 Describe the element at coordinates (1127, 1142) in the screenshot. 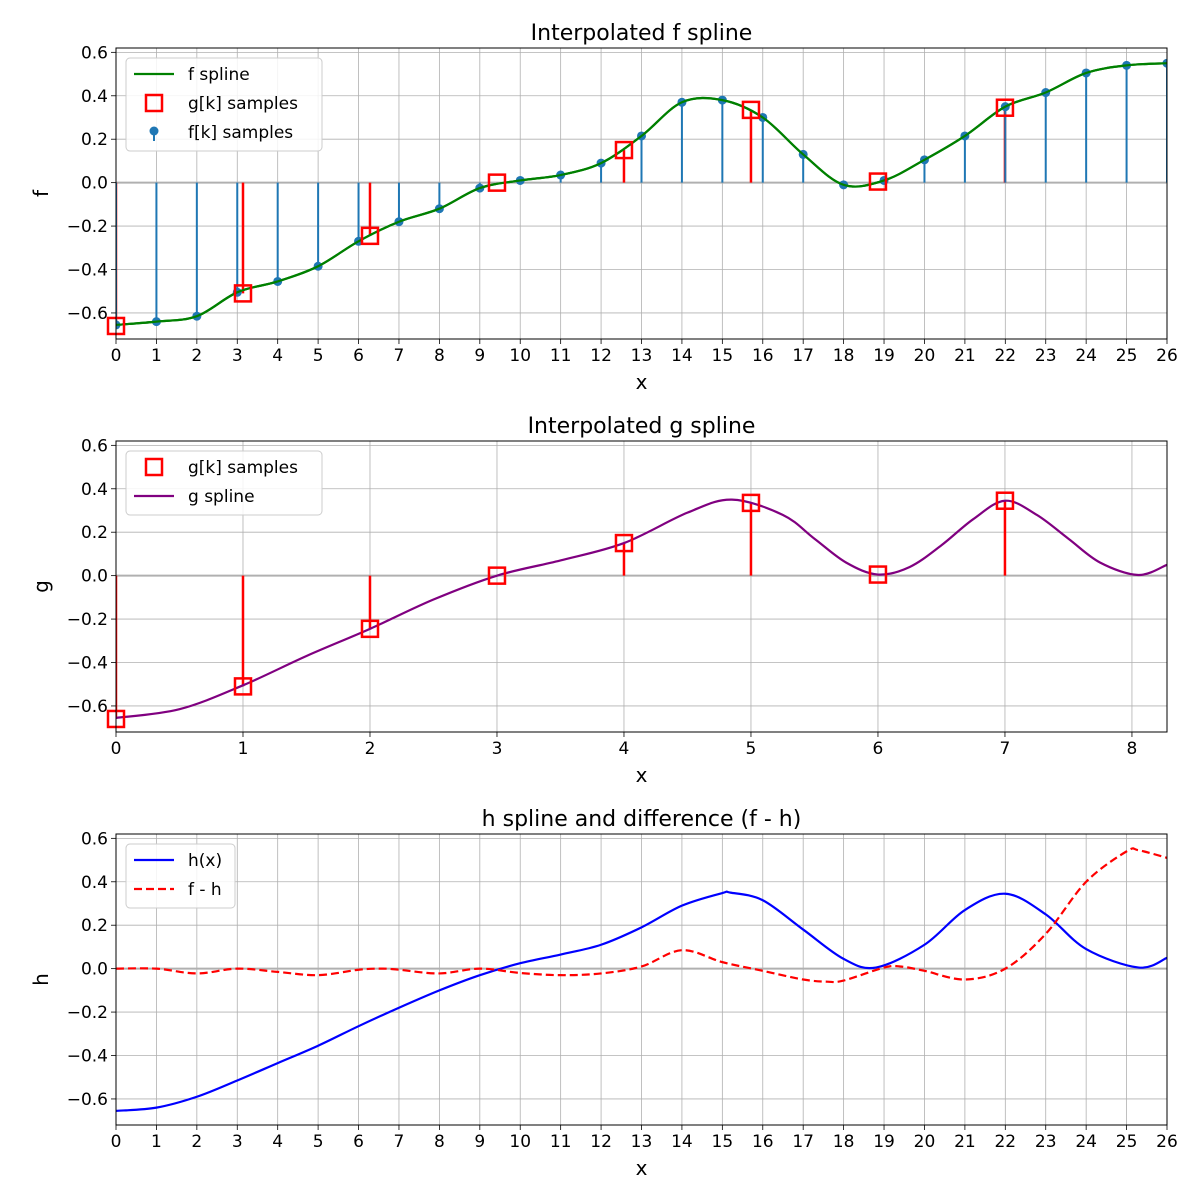

I see `x-tick-label: 25` at that location.